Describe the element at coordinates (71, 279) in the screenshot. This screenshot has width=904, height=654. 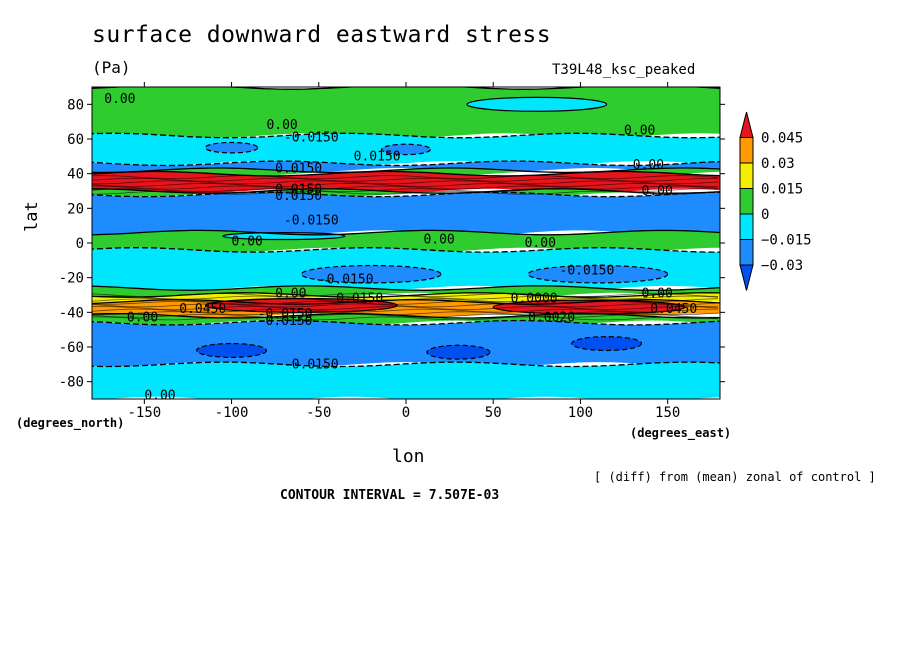
I see `y-tick-label: -20` at that location.